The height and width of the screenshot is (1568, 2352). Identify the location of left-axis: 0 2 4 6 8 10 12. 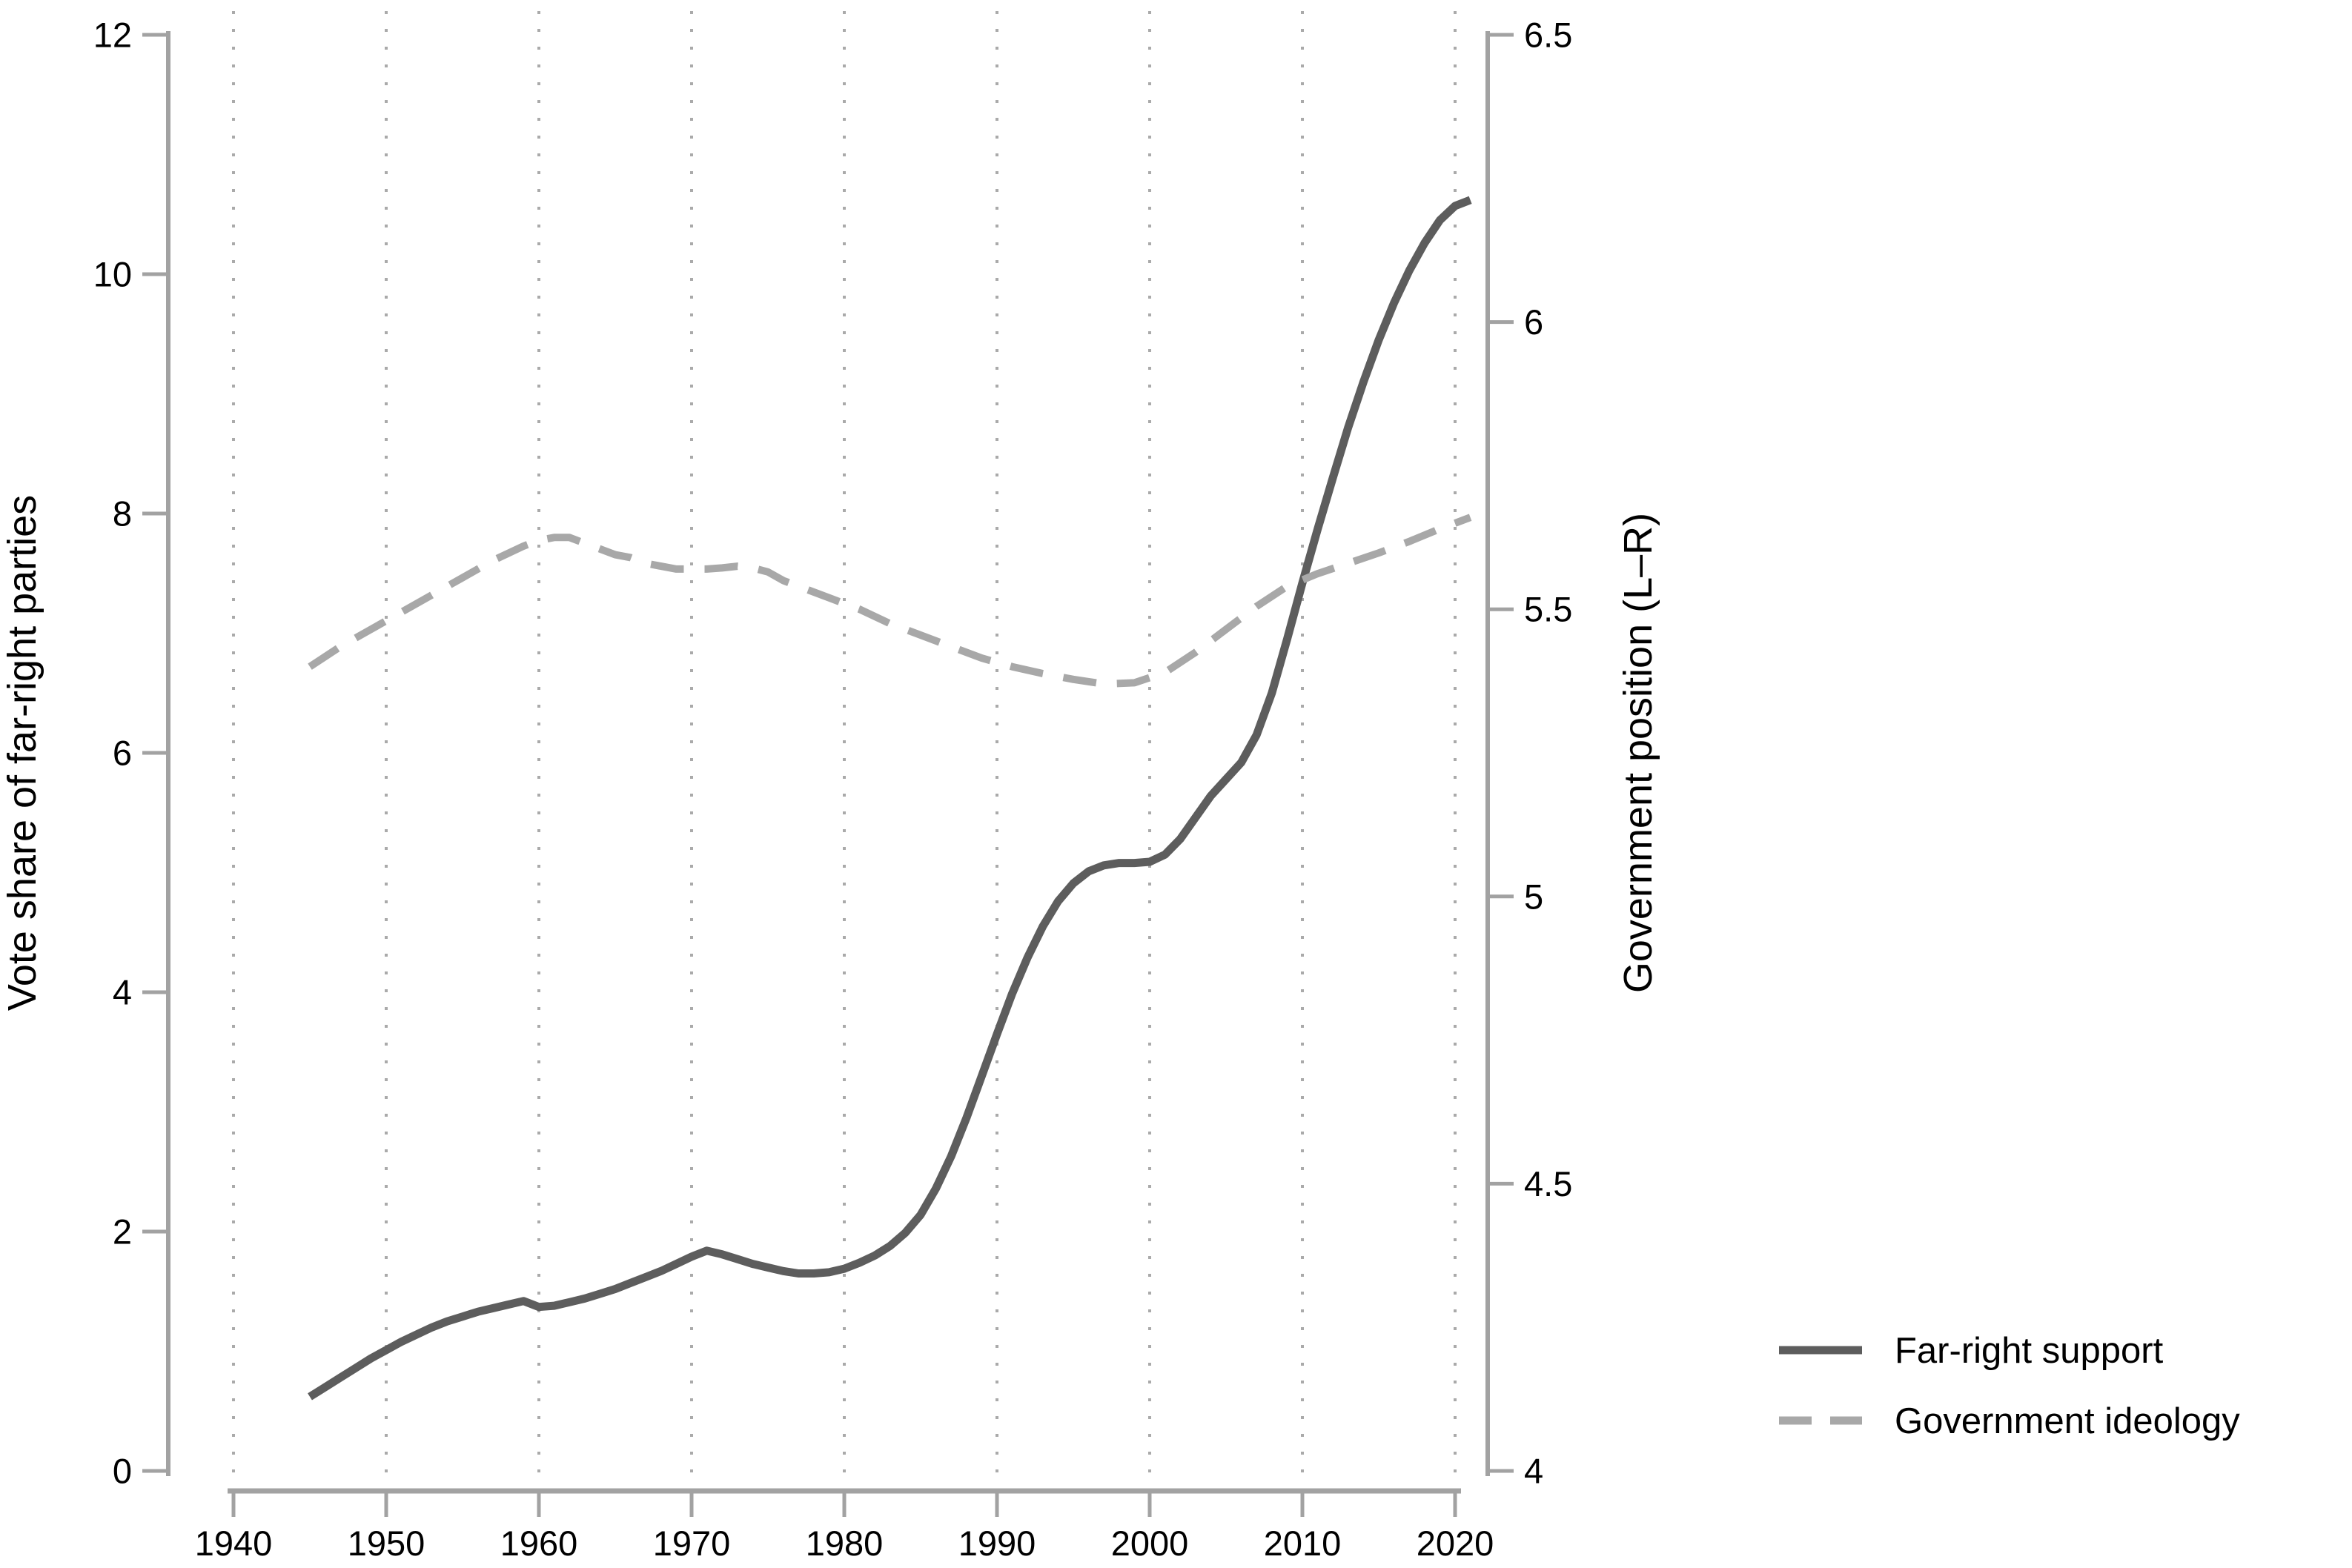
(131, 752).